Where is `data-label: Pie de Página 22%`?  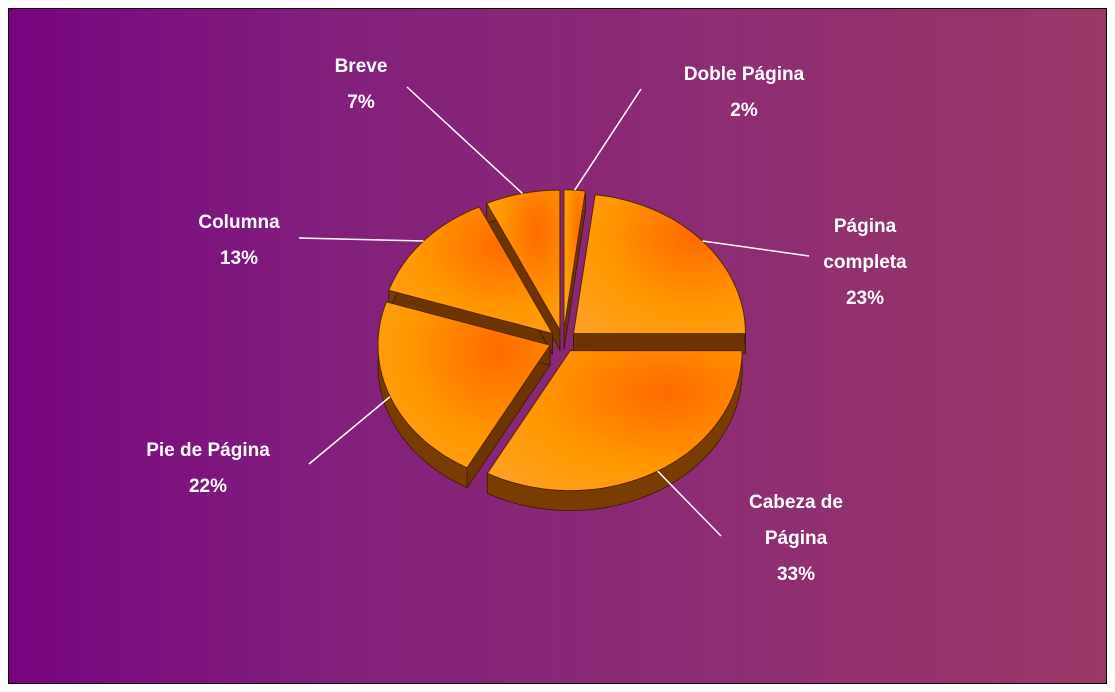
data-label: Pie de Página 22% is located at coordinates (208, 469).